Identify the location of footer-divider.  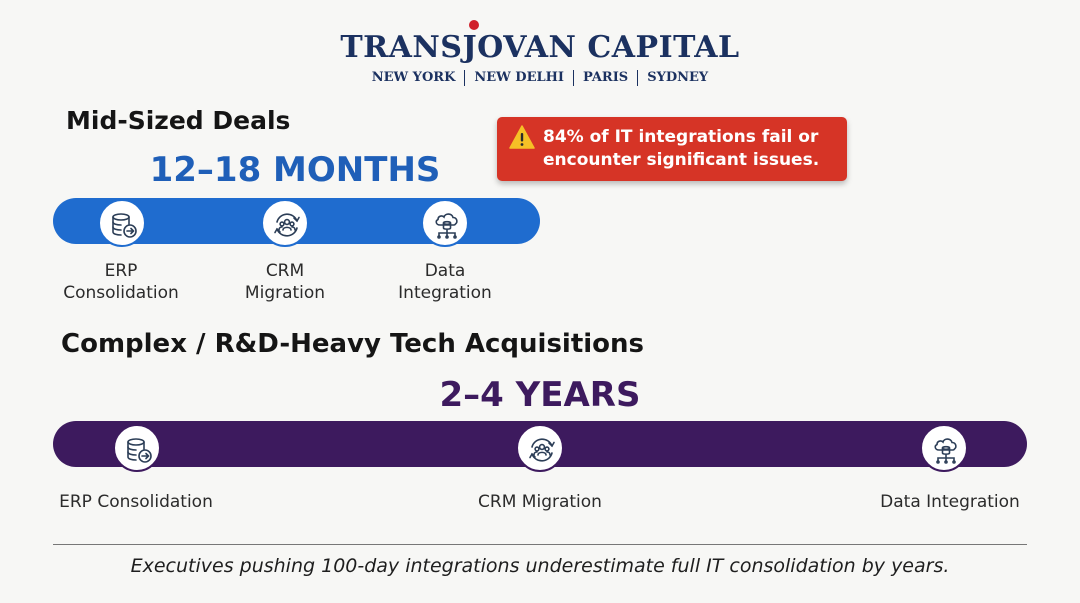
(540, 544).